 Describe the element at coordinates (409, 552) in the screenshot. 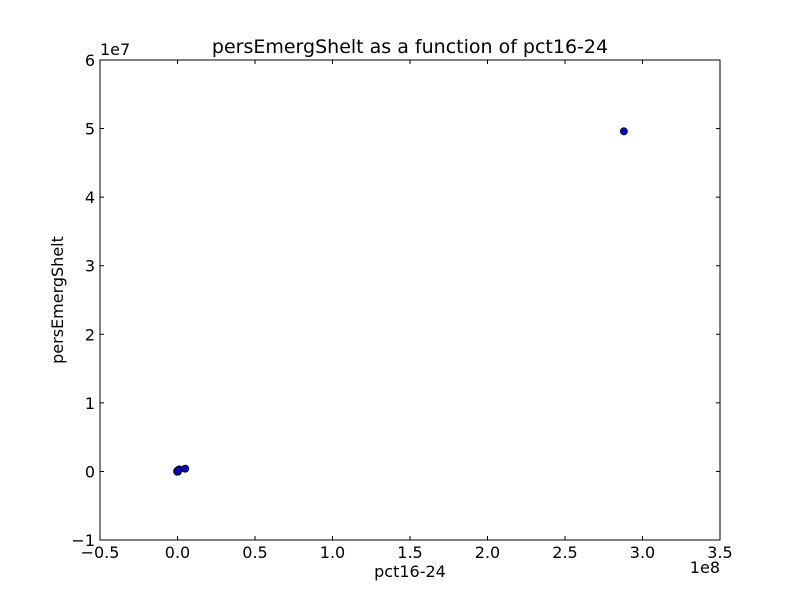

I see `x-tick-label: 1.5` at that location.